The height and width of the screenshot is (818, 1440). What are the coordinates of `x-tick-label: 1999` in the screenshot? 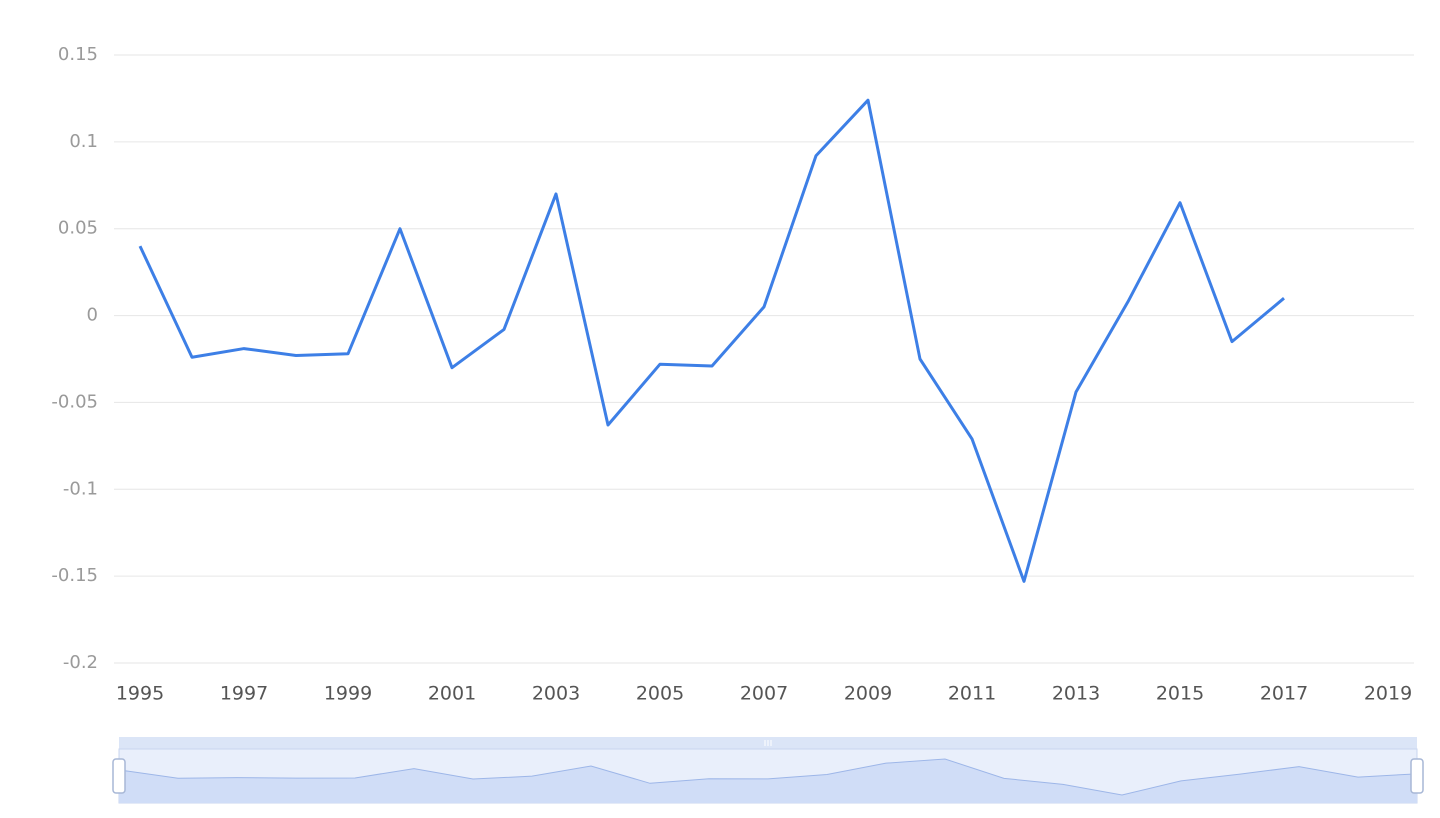 It's located at (348, 694).